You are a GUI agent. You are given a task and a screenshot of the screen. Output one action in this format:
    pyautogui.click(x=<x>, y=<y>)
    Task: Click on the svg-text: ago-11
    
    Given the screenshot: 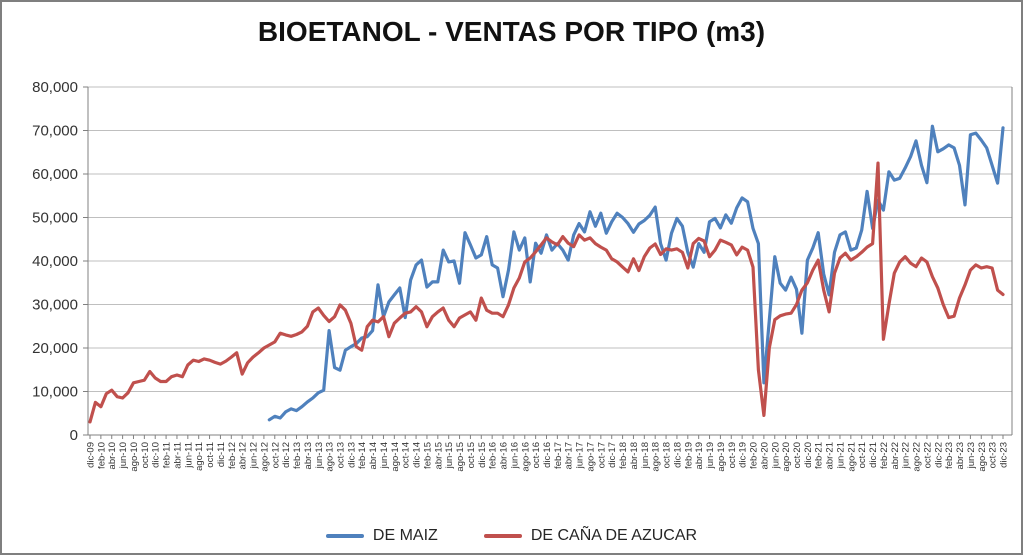 What is the action you would take?
    pyautogui.click(x=199, y=456)
    